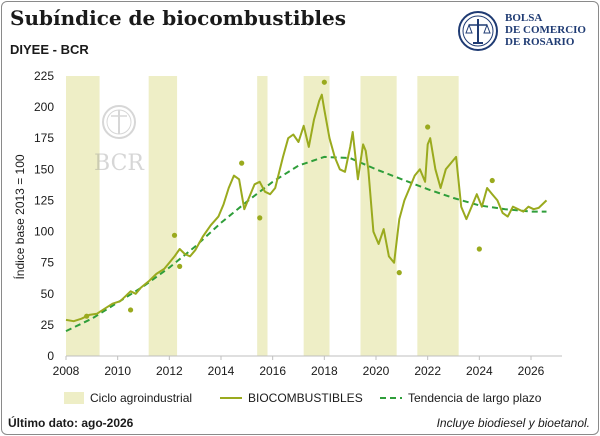  I want to click on watermark-text: BCR, so click(119, 163).